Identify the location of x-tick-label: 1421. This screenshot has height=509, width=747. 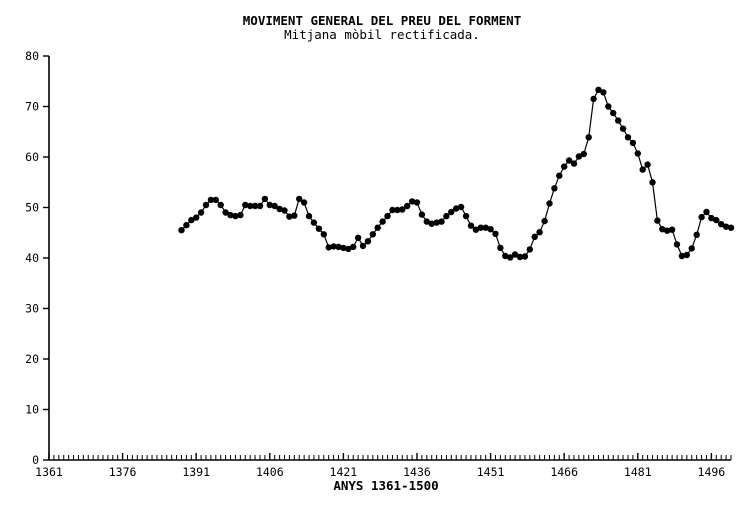
(344, 472).